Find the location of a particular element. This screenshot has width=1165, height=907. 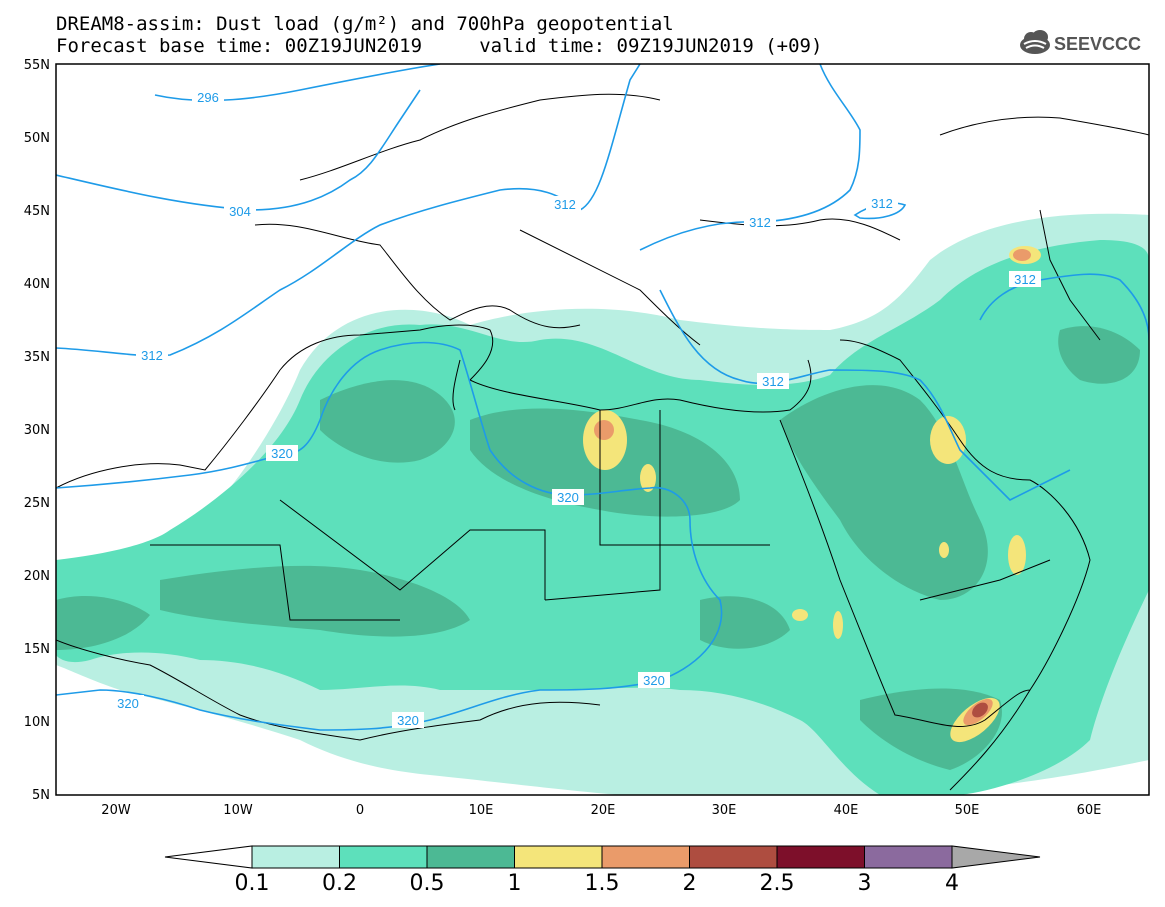

contour-label: 304 is located at coordinates (240, 211).